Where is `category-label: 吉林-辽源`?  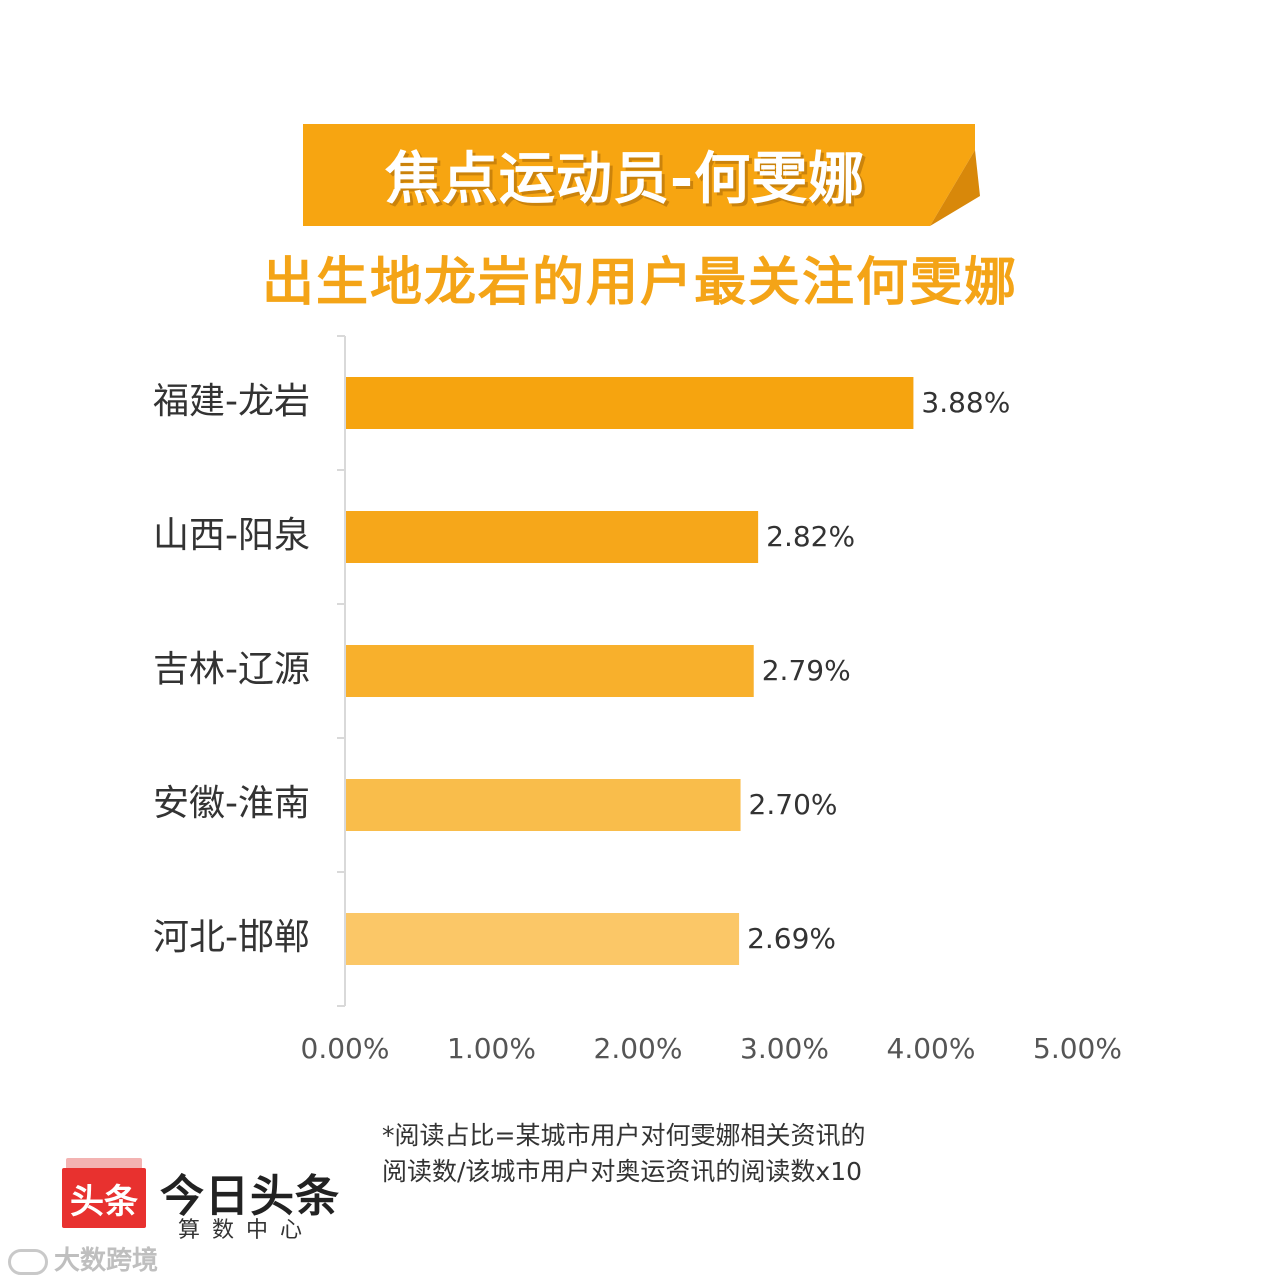
category-label: 吉林-辽源 is located at coordinates (231, 669).